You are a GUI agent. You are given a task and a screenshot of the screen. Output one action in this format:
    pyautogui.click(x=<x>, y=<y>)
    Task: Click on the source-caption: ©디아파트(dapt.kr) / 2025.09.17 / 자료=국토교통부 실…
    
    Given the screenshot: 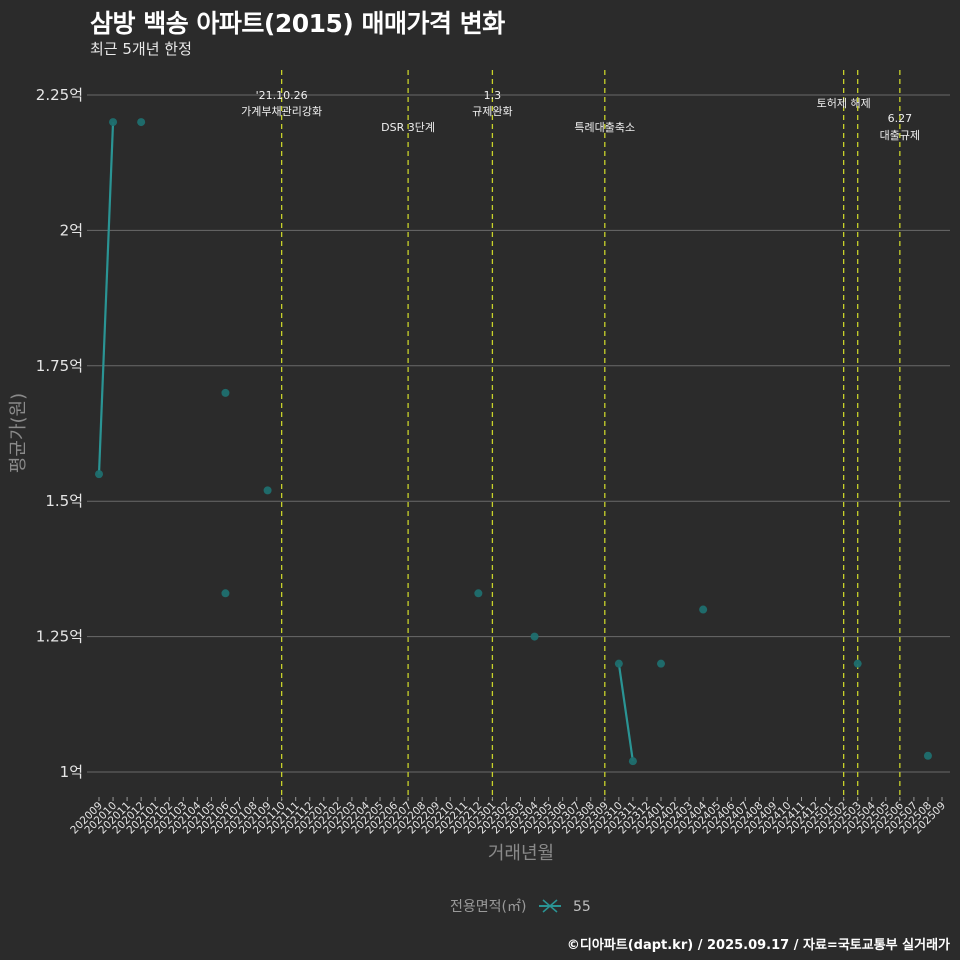 What is the action you would take?
    pyautogui.click(x=758, y=945)
    